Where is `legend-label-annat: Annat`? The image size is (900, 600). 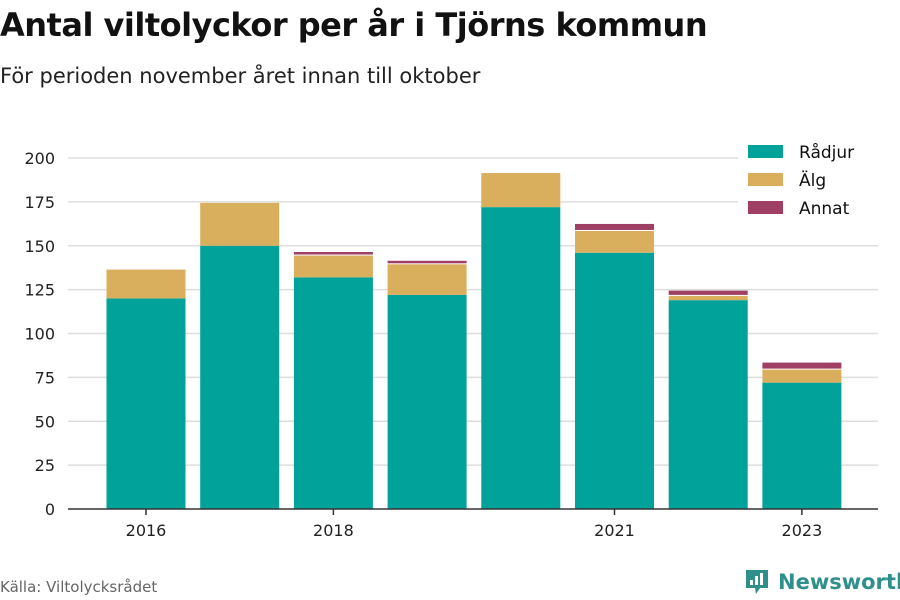 legend-label-annat: Annat is located at coordinates (824, 209).